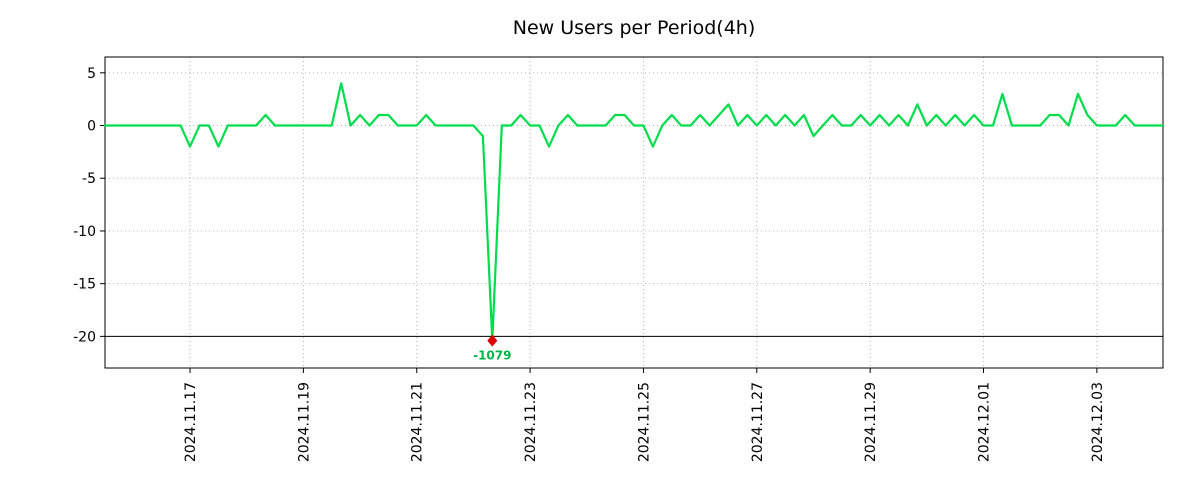 The height and width of the screenshot is (500, 1200). I want to click on y-tick-label: -20, so click(84, 337).